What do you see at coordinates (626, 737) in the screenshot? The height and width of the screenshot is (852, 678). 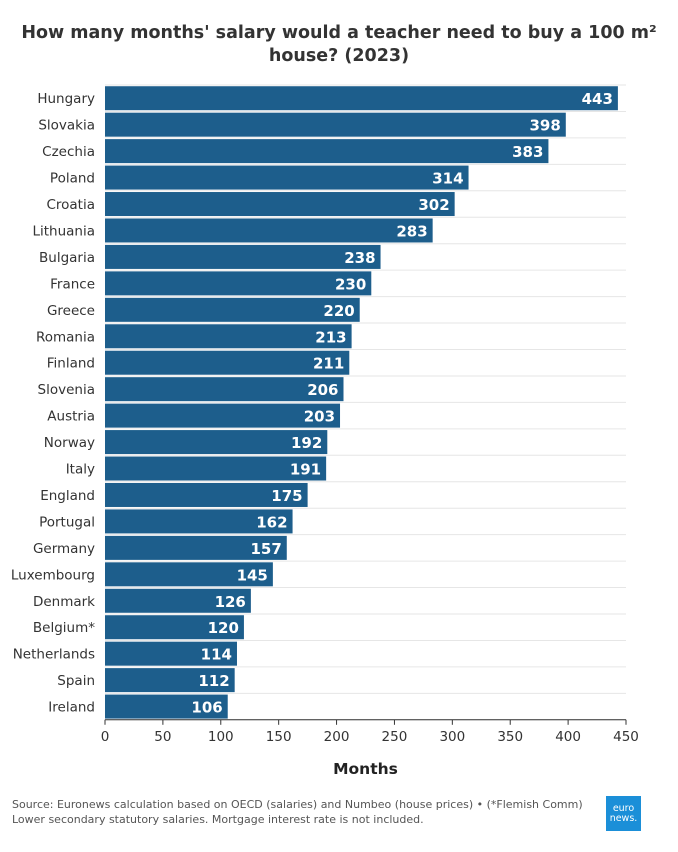 I see `x-tick-label: 450` at bounding box center [626, 737].